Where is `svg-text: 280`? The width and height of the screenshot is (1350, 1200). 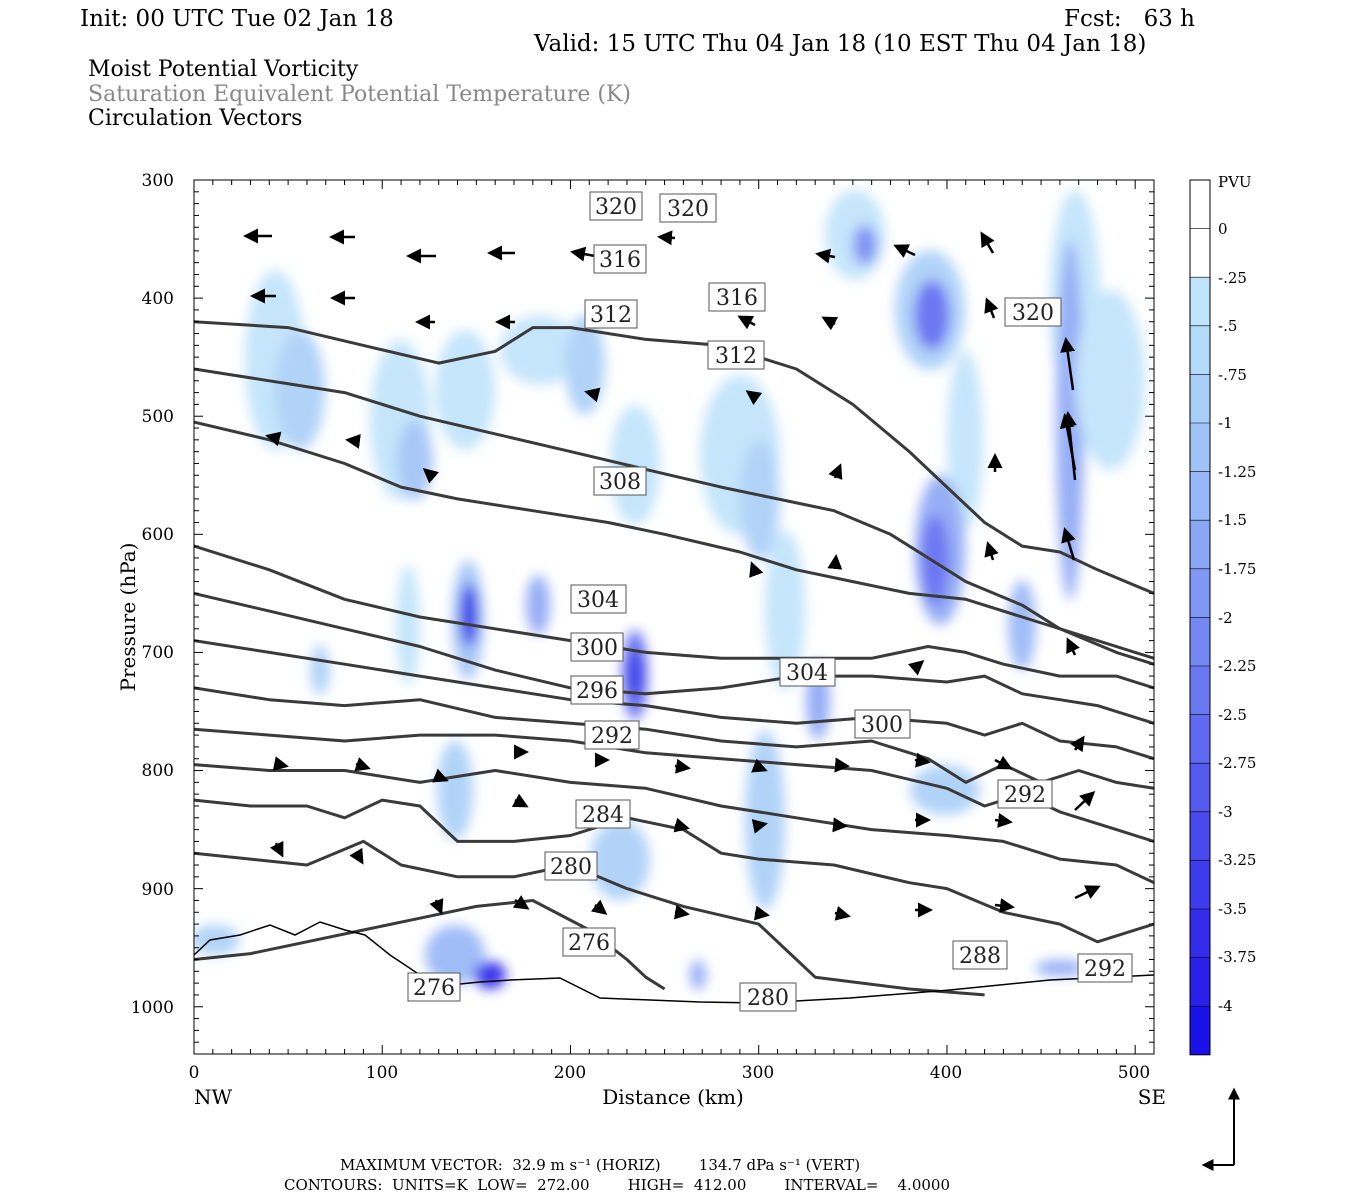 svg-text: 280 is located at coordinates (768, 998).